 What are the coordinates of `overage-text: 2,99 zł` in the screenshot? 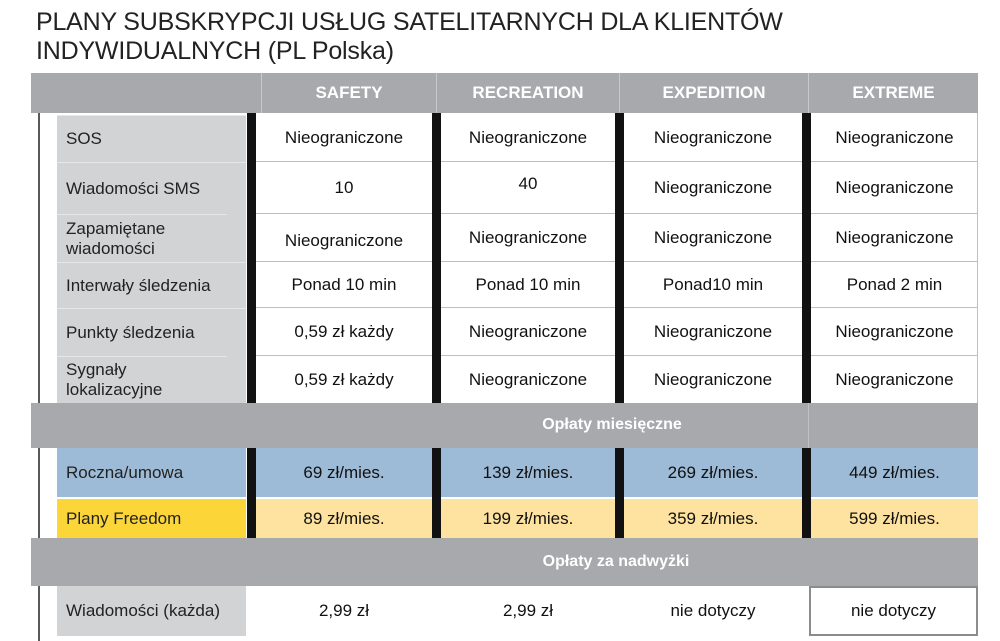 It's located at (528, 610).